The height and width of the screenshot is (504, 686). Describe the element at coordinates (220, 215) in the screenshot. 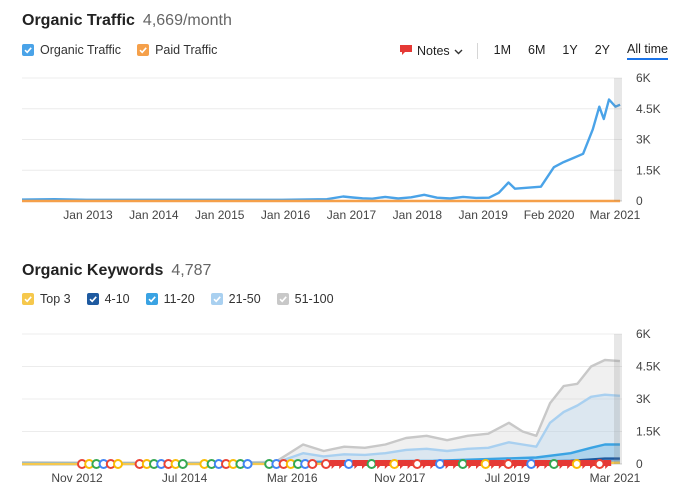

I see `x-tick-label: Jan 2015` at that location.